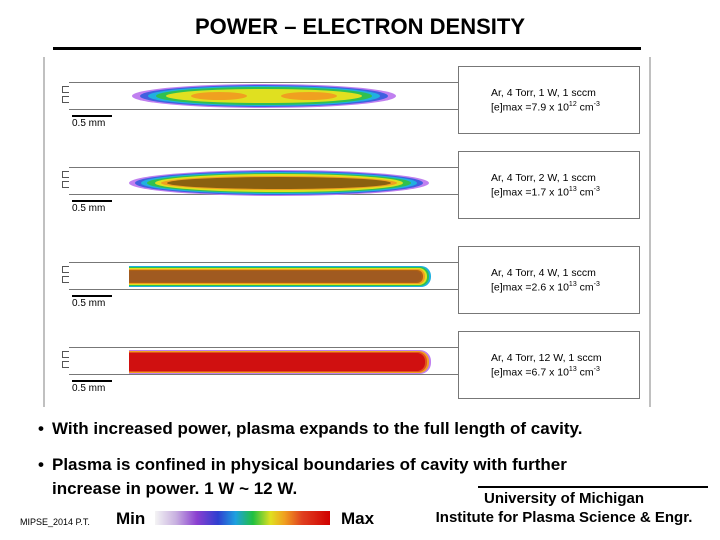 The height and width of the screenshot is (540, 720). I want to click on colorbar, so click(242, 518).